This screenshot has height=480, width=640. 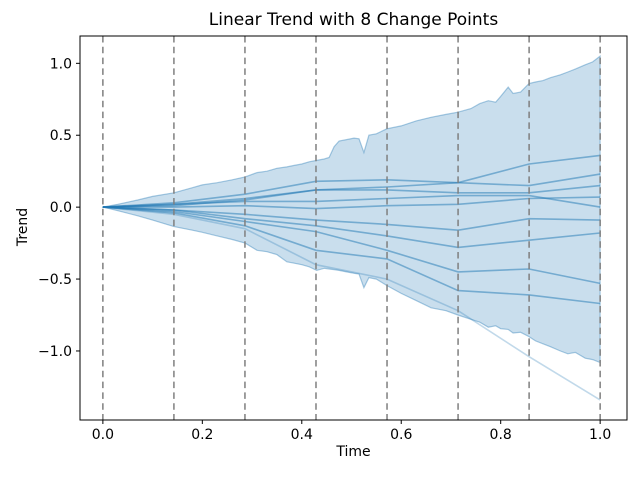 I want to click on chart-title: Linear Trend with 8 Change Points, so click(x=353, y=20).